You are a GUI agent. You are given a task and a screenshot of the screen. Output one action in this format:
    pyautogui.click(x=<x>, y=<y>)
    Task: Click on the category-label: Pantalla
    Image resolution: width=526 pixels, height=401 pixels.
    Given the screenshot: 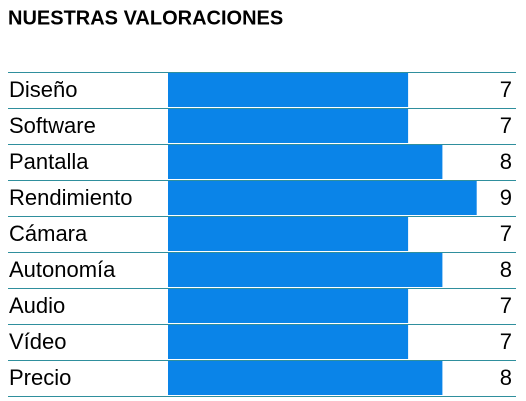 What is the action you would take?
    pyautogui.click(x=49, y=161)
    